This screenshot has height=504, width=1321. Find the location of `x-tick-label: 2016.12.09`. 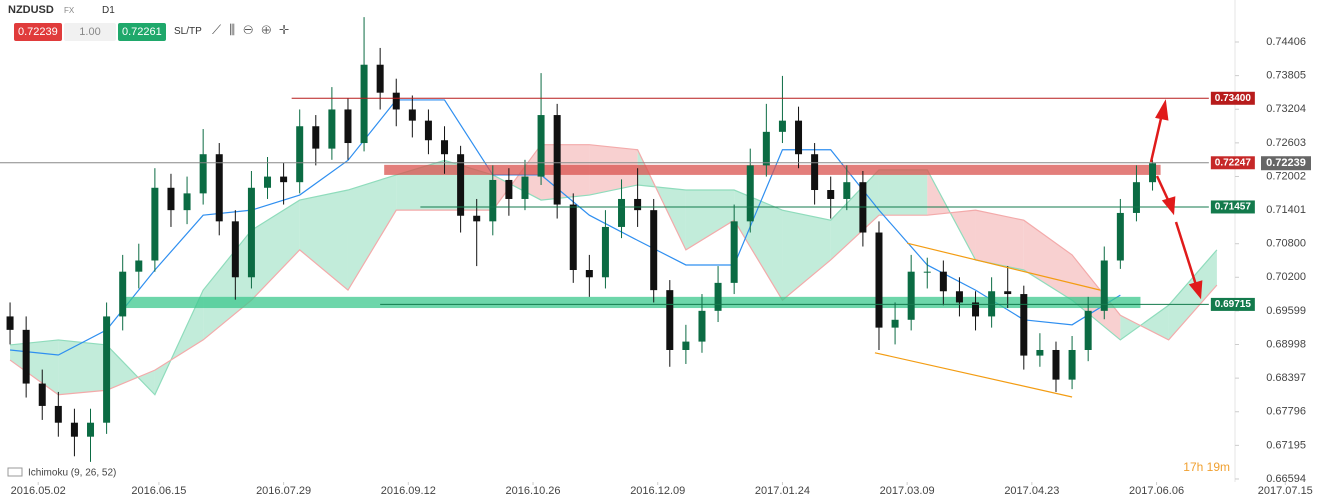

x-tick-label: 2016.12.09 is located at coordinates (657, 491).